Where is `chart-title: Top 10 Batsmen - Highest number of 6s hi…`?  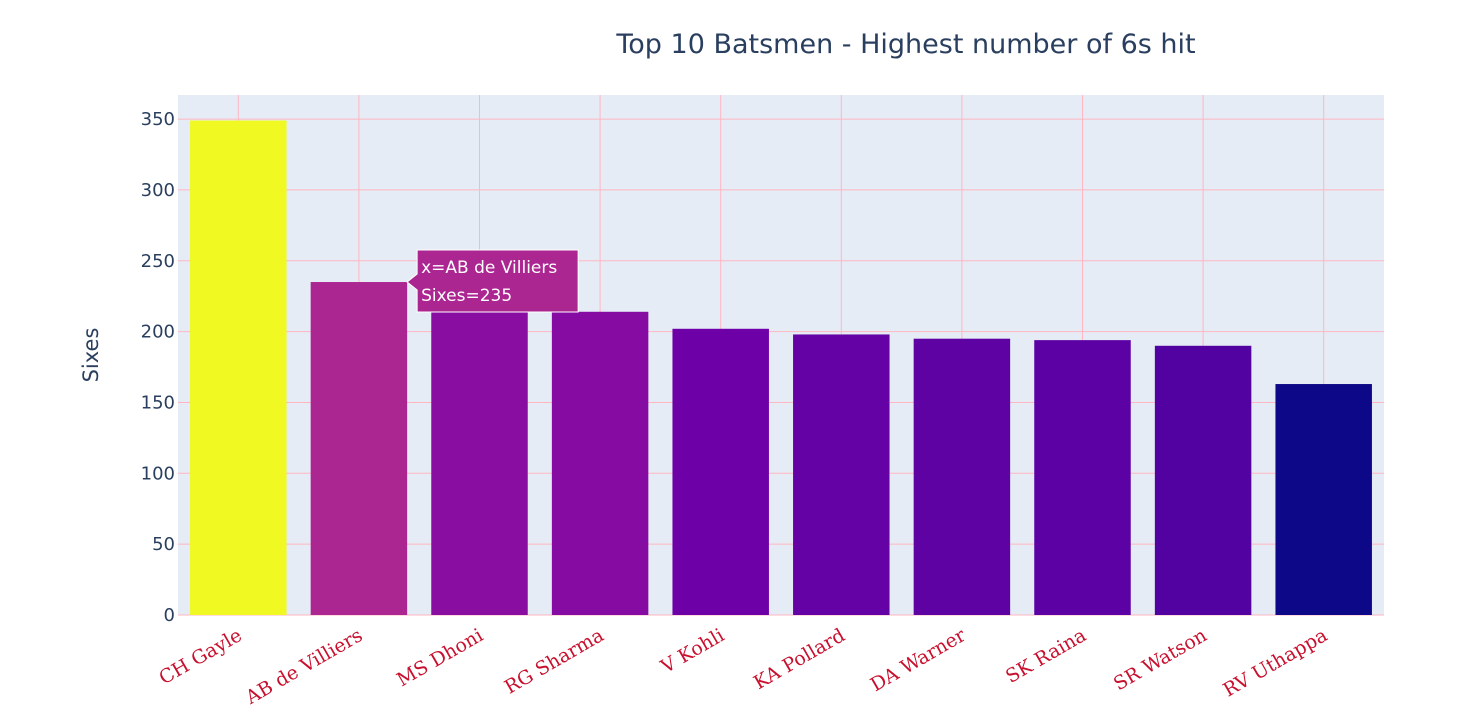 chart-title: Top 10 Batsmen - Highest number of 6s hi… is located at coordinates (905, 44).